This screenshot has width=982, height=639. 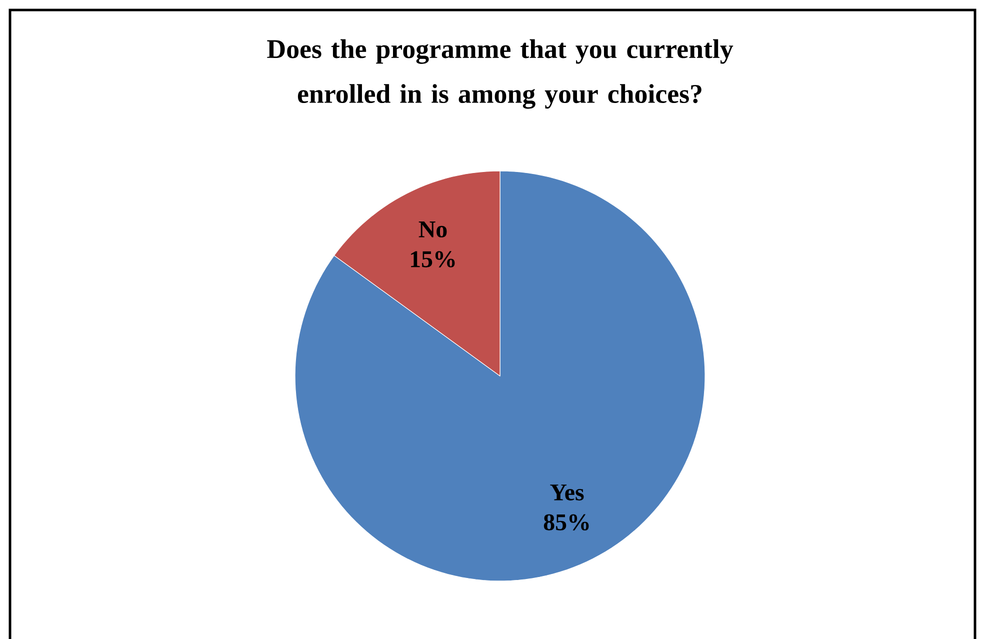 What do you see at coordinates (567, 492) in the screenshot?
I see `slice-label: Yes` at bounding box center [567, 492].